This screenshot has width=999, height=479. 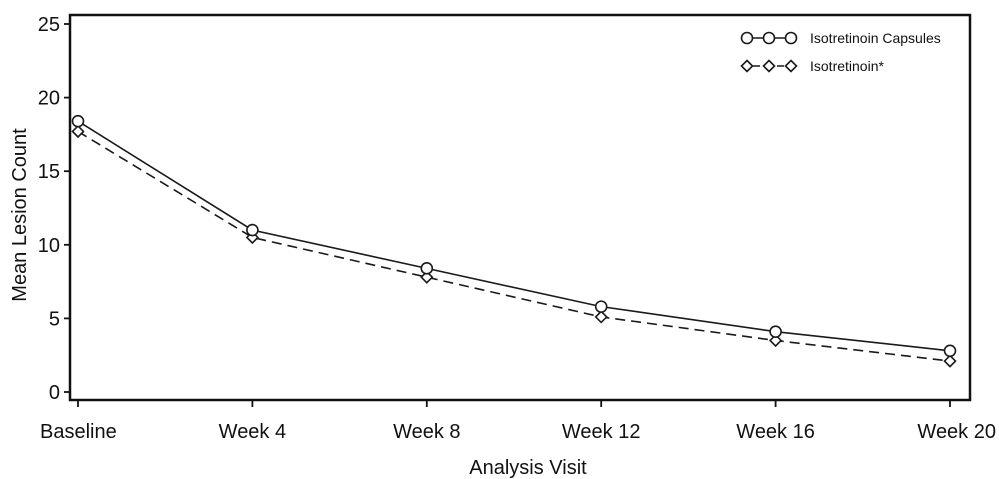 I want to click on y-tick-label: 0, so click(x=54, y=393).